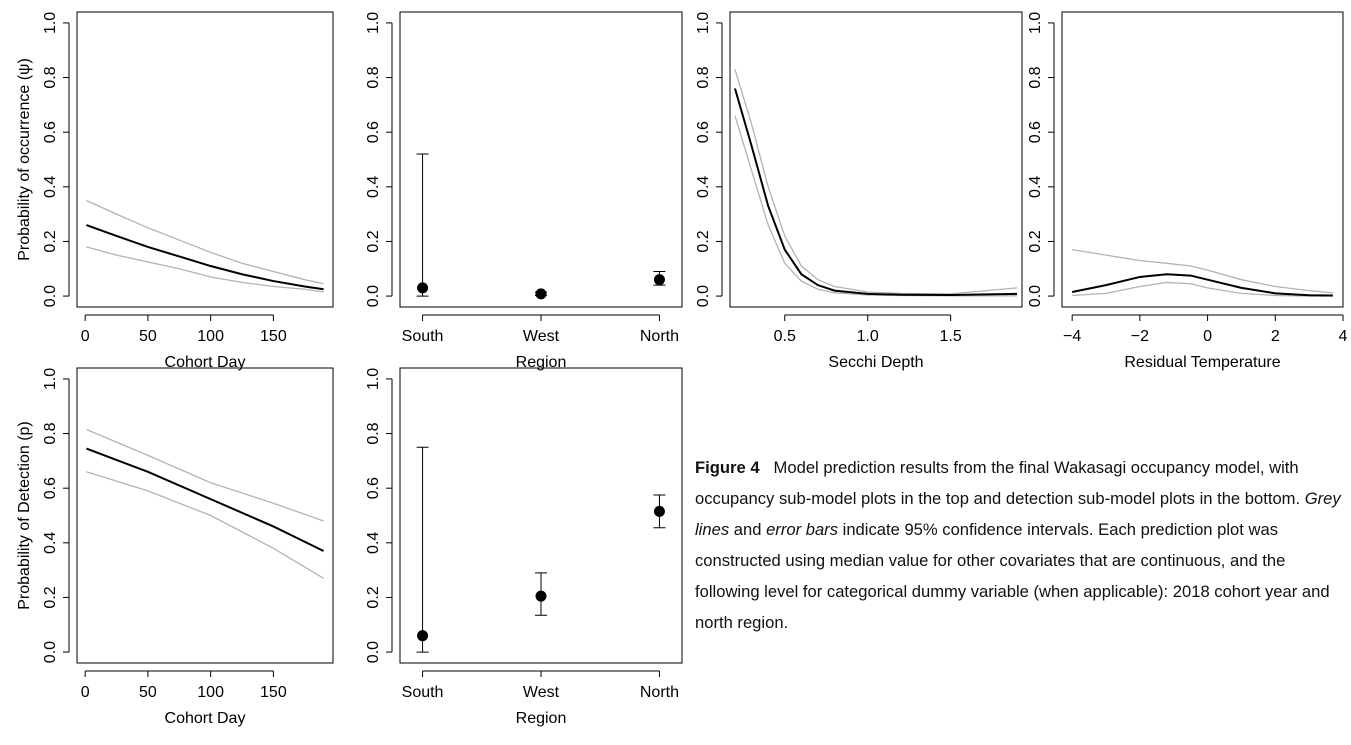  What do you see at coordinates (875, 362) in the screenshot?
I see `x-axis-label: Secchi Depth` at bounding box center [875, 362].